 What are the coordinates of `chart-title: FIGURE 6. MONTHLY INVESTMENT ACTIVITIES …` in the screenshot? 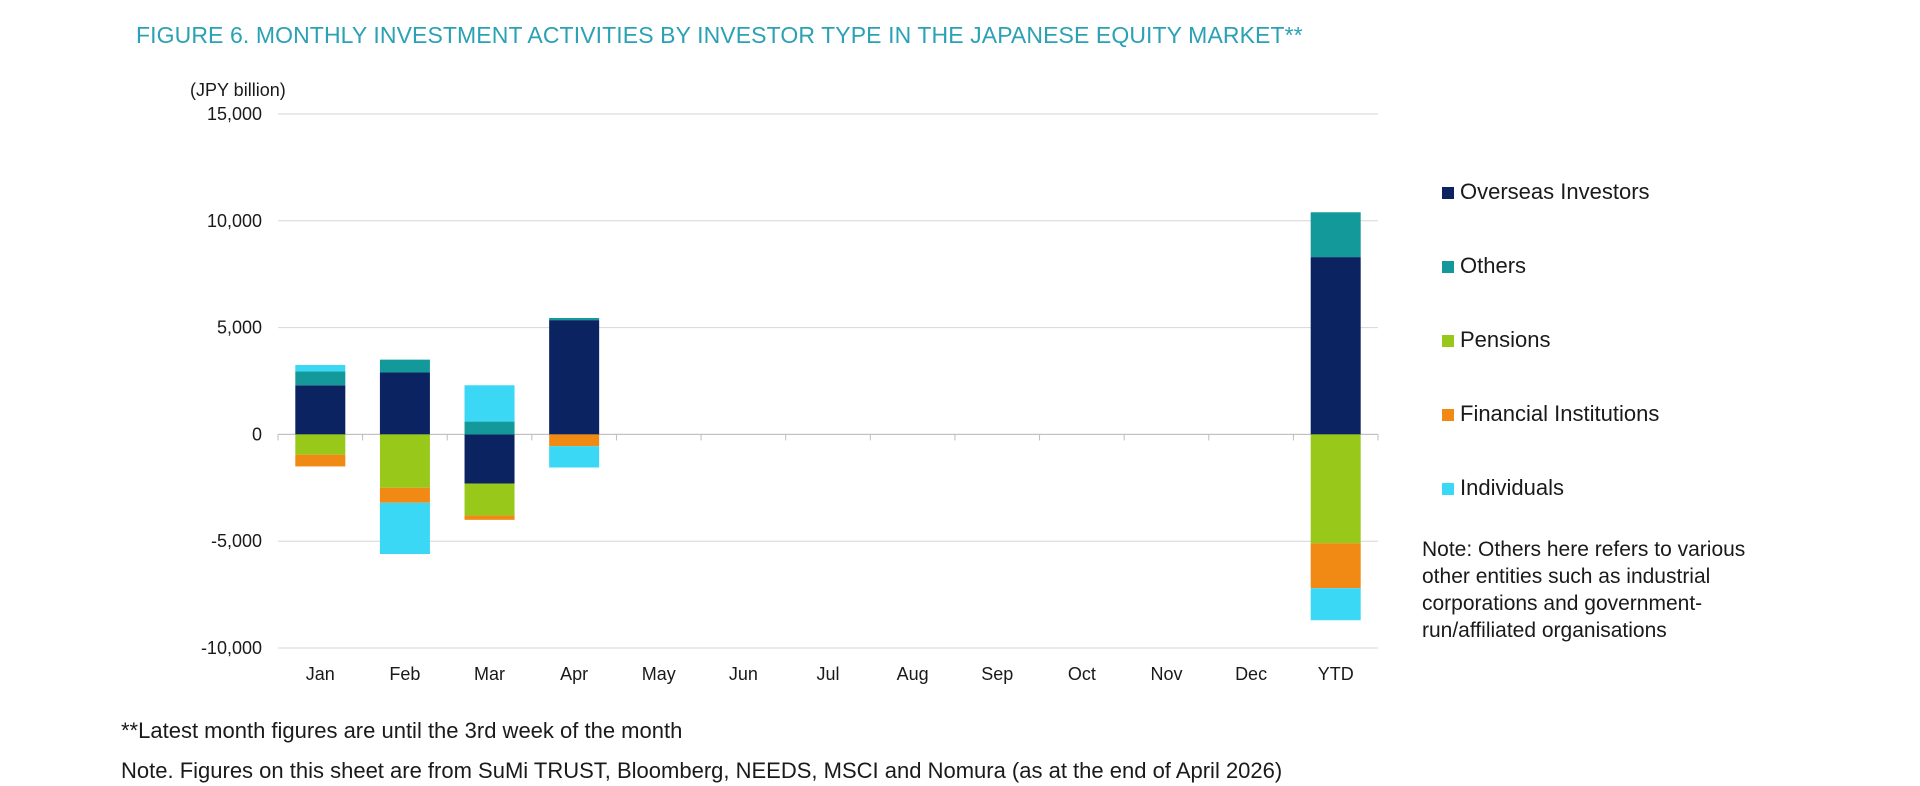 It's located at (719, 35).